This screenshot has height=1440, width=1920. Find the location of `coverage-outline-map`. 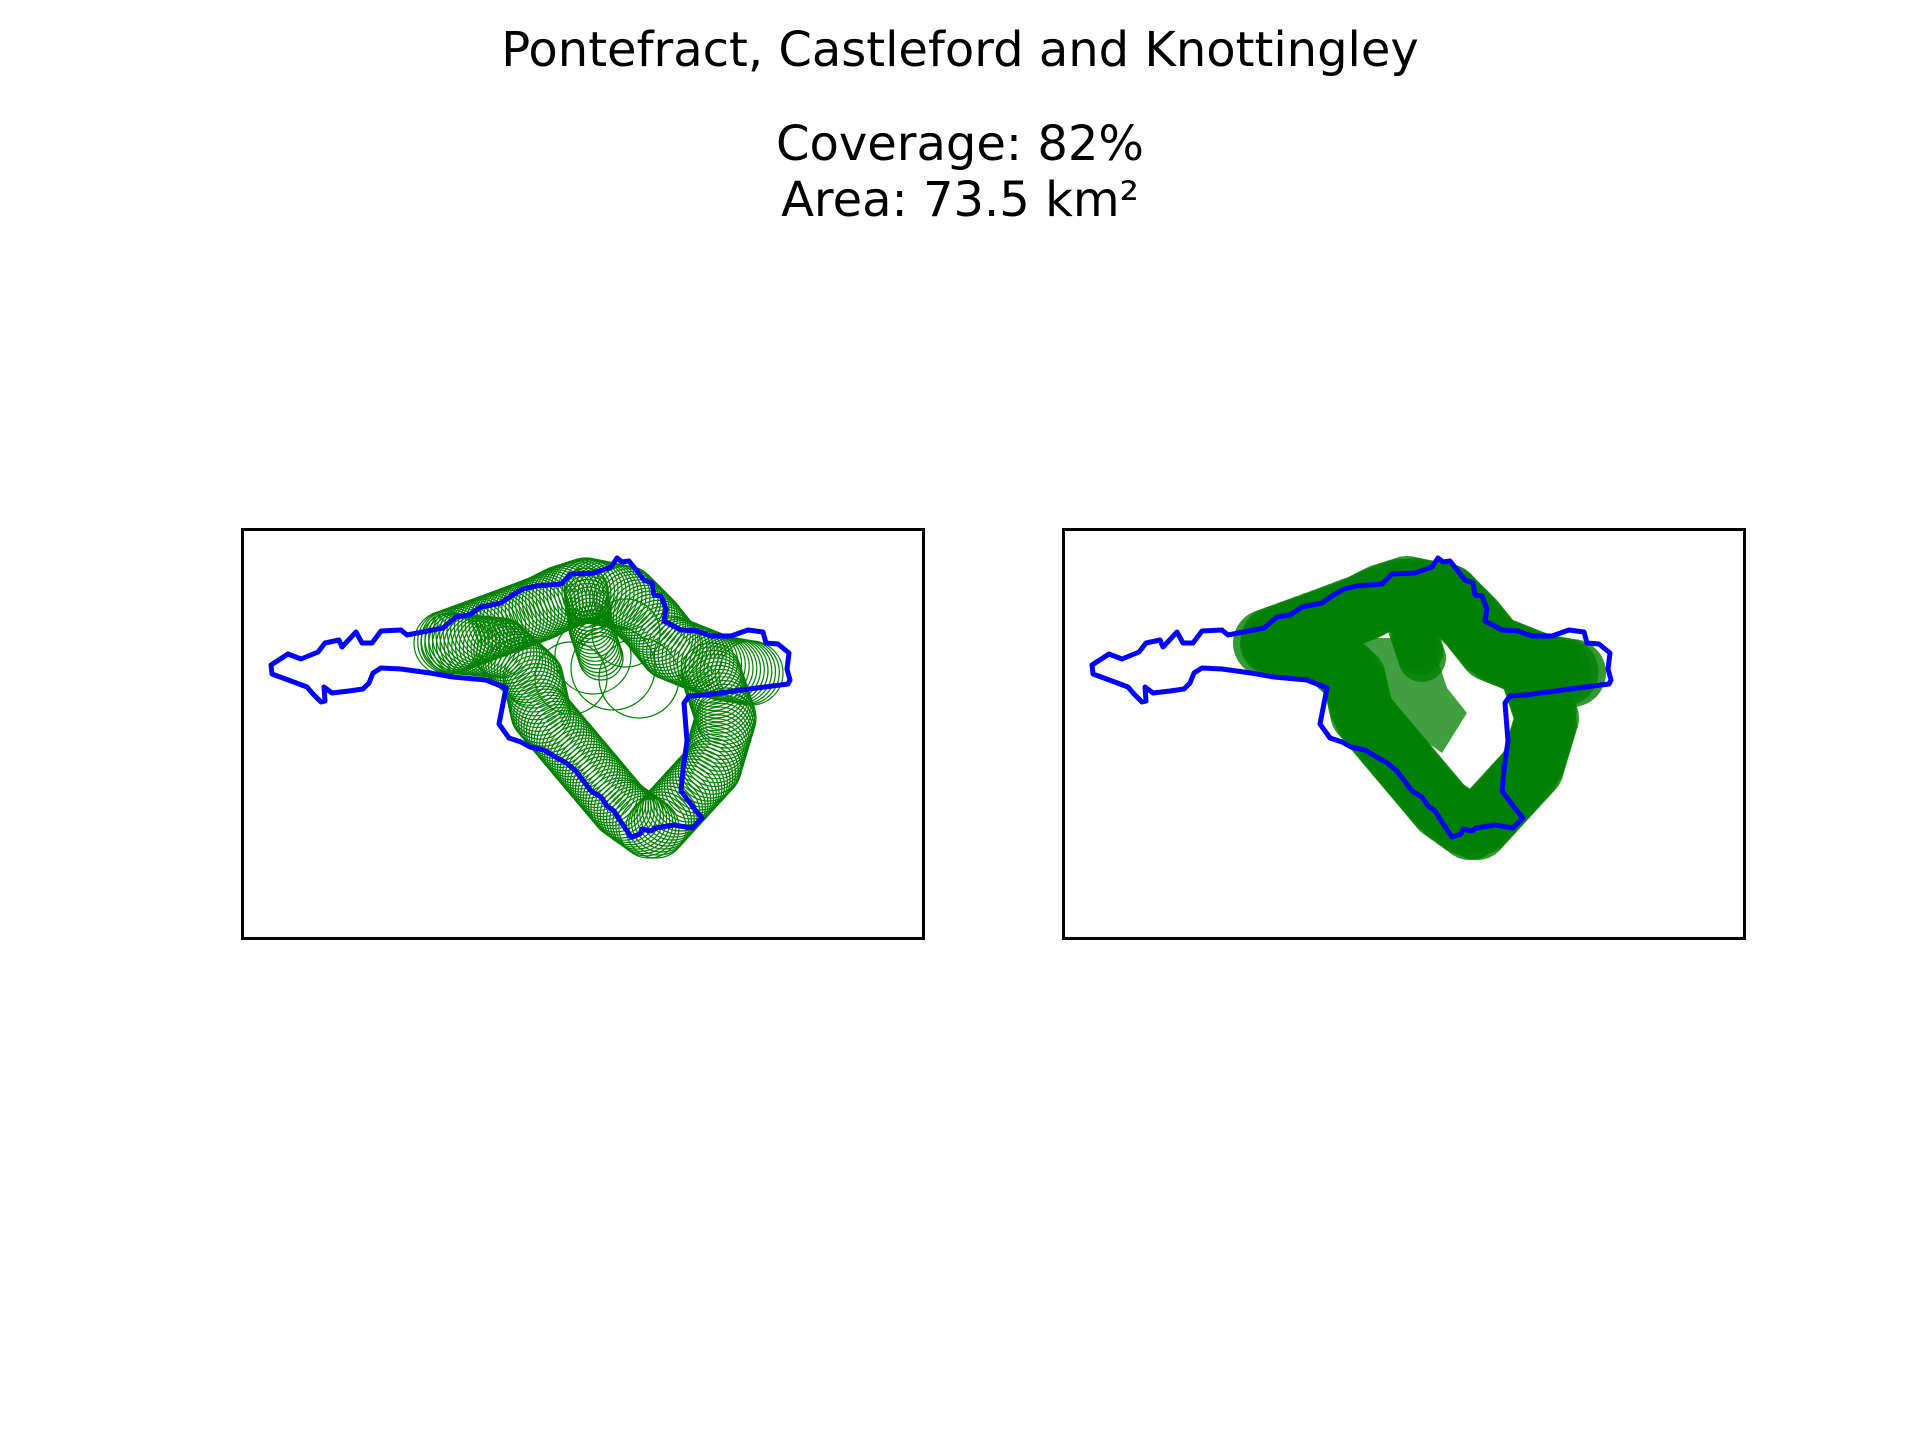

coverage-outline-map is located at coordinates (583, 734).